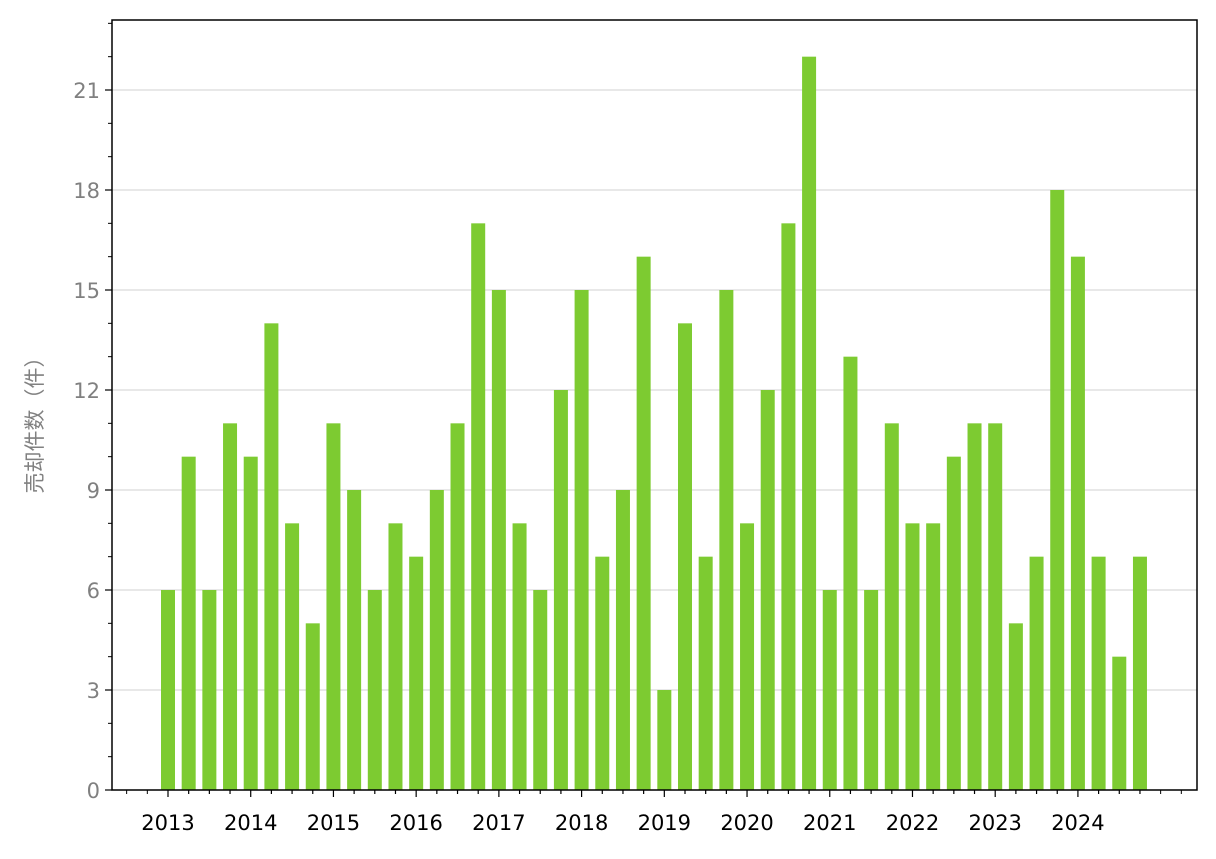 This screenshot has height=859, width=1216. Describe the element at coordinates (93, 691) in the screenshot. I see `y-tick-label: 3` at that location.